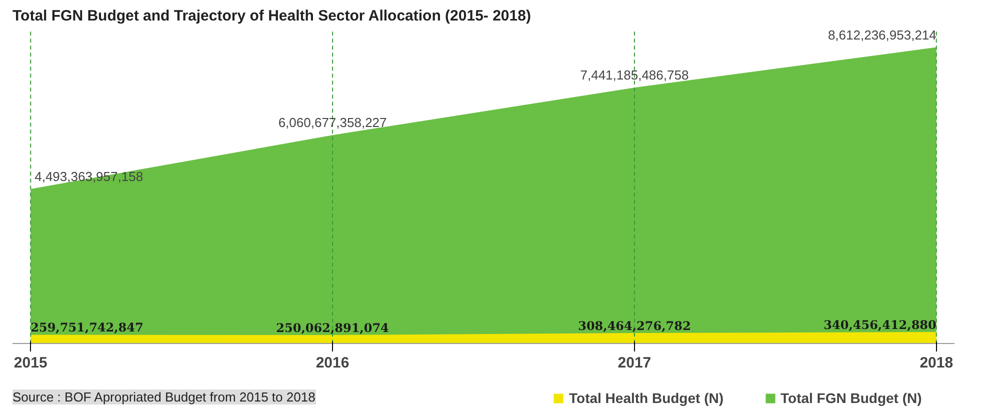 The height and width of the screenshot is (418, 994). Describe the element at coordinates (851, 398) in the screenshot. I see `legend-label: Total FGN Budget (N)` at that location.